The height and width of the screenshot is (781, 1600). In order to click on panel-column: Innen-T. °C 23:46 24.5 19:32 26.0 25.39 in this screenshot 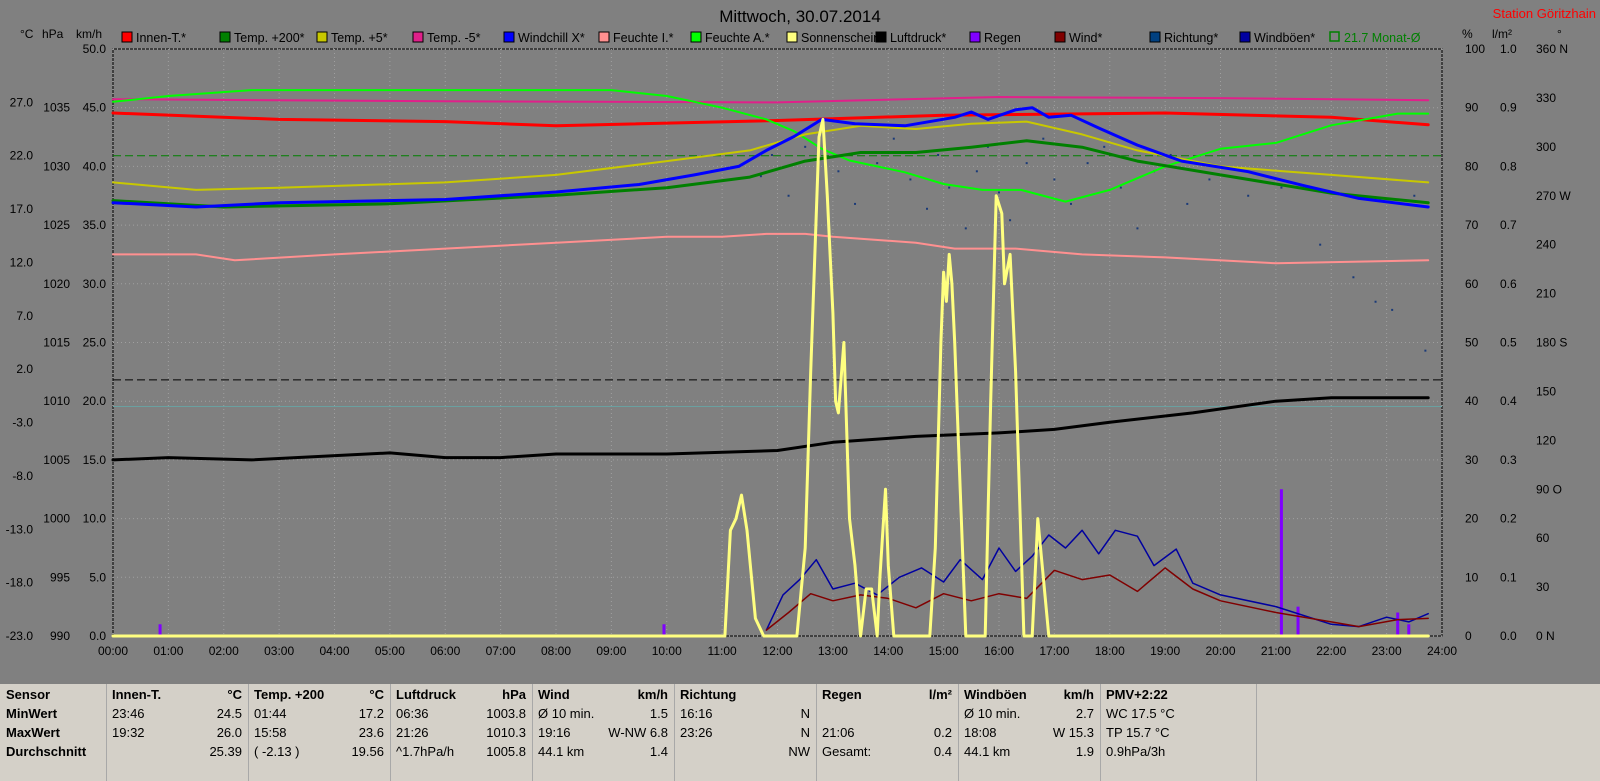, I will do `click(177, 732)`.